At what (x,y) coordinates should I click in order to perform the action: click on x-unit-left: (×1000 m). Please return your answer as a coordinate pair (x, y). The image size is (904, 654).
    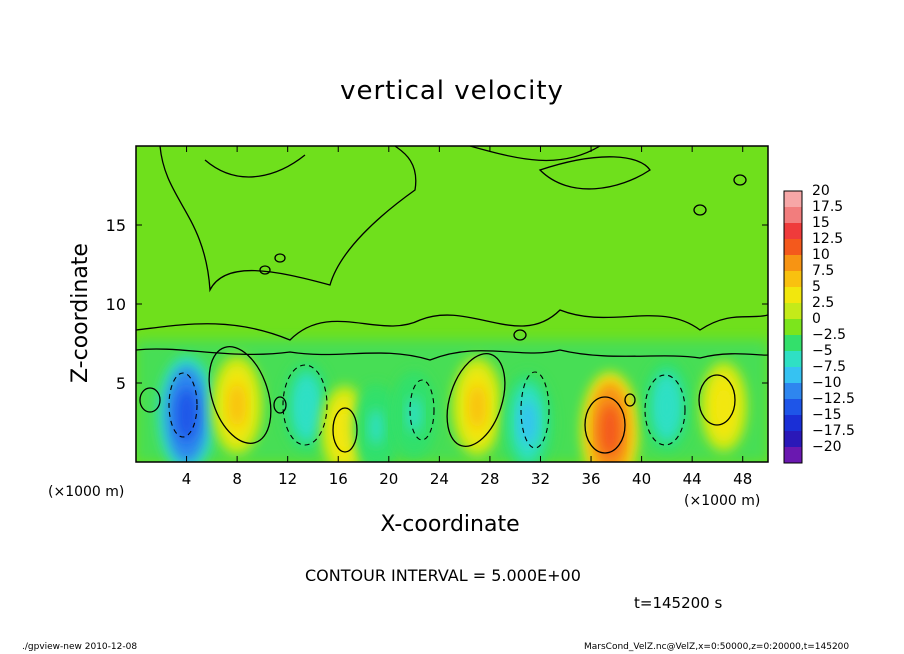
    Looking at the image, I should click on (86, 492).